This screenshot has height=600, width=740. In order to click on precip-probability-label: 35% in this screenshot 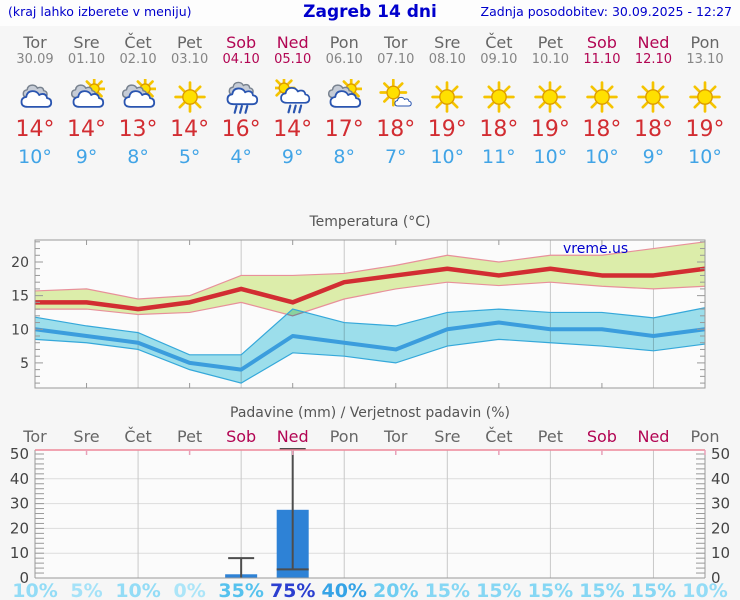, I will do `click(240, 590)`.